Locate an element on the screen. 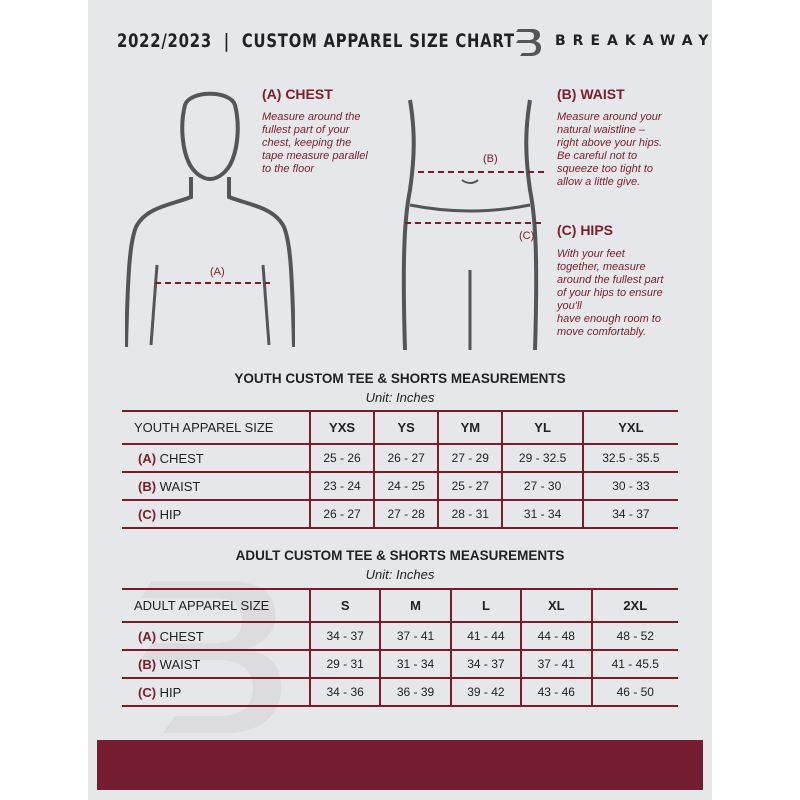 Image resolution: width=800 pixels, height=800 pixels. waist-heading: (B) WAIST is located at coordinates (591, 94).